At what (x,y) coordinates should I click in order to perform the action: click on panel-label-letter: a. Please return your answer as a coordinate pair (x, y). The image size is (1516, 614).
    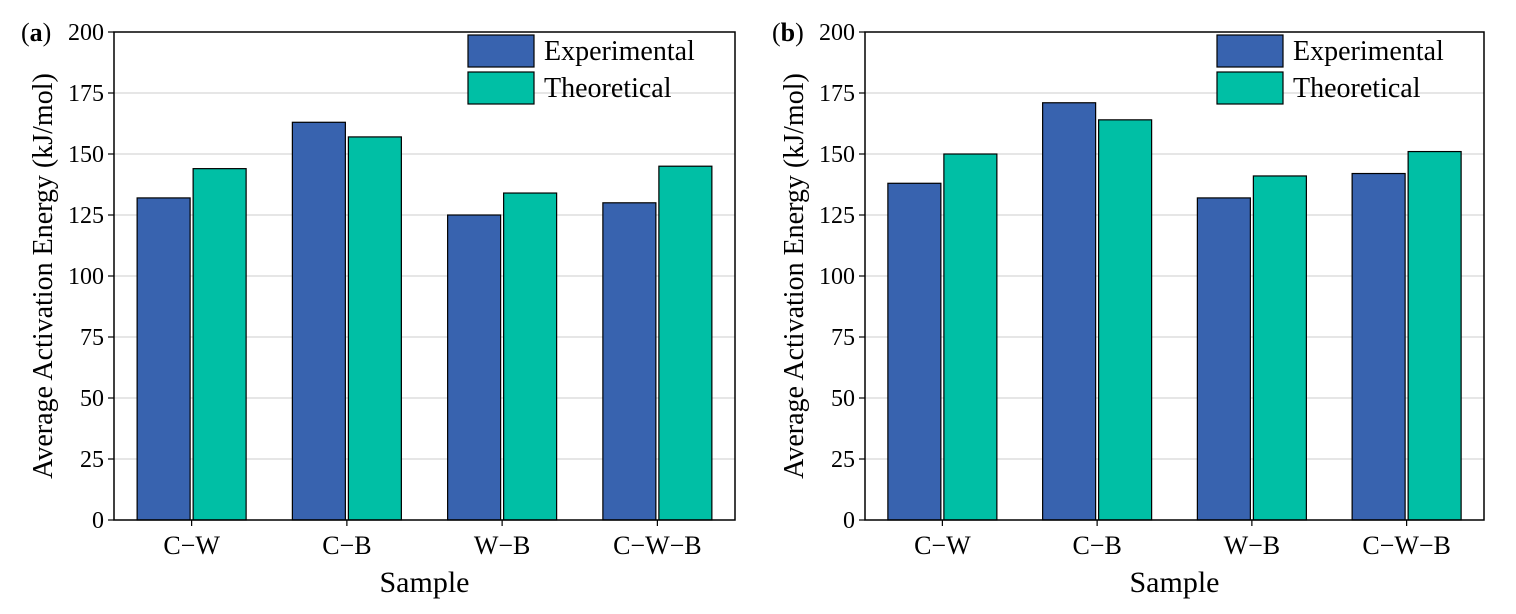
    Looking at the image, I should click on (36, 32).